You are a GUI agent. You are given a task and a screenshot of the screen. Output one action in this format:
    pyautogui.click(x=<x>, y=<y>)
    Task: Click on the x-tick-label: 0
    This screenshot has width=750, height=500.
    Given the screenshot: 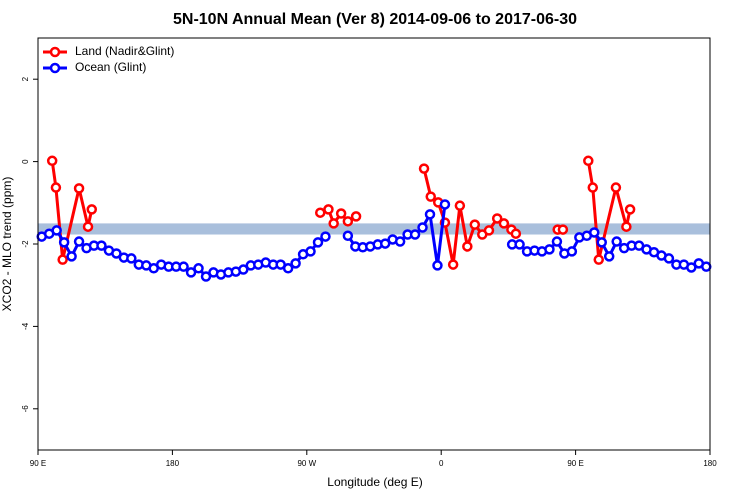 What is the action you would take?
    pyautogui.click(x=441, y=463)
    